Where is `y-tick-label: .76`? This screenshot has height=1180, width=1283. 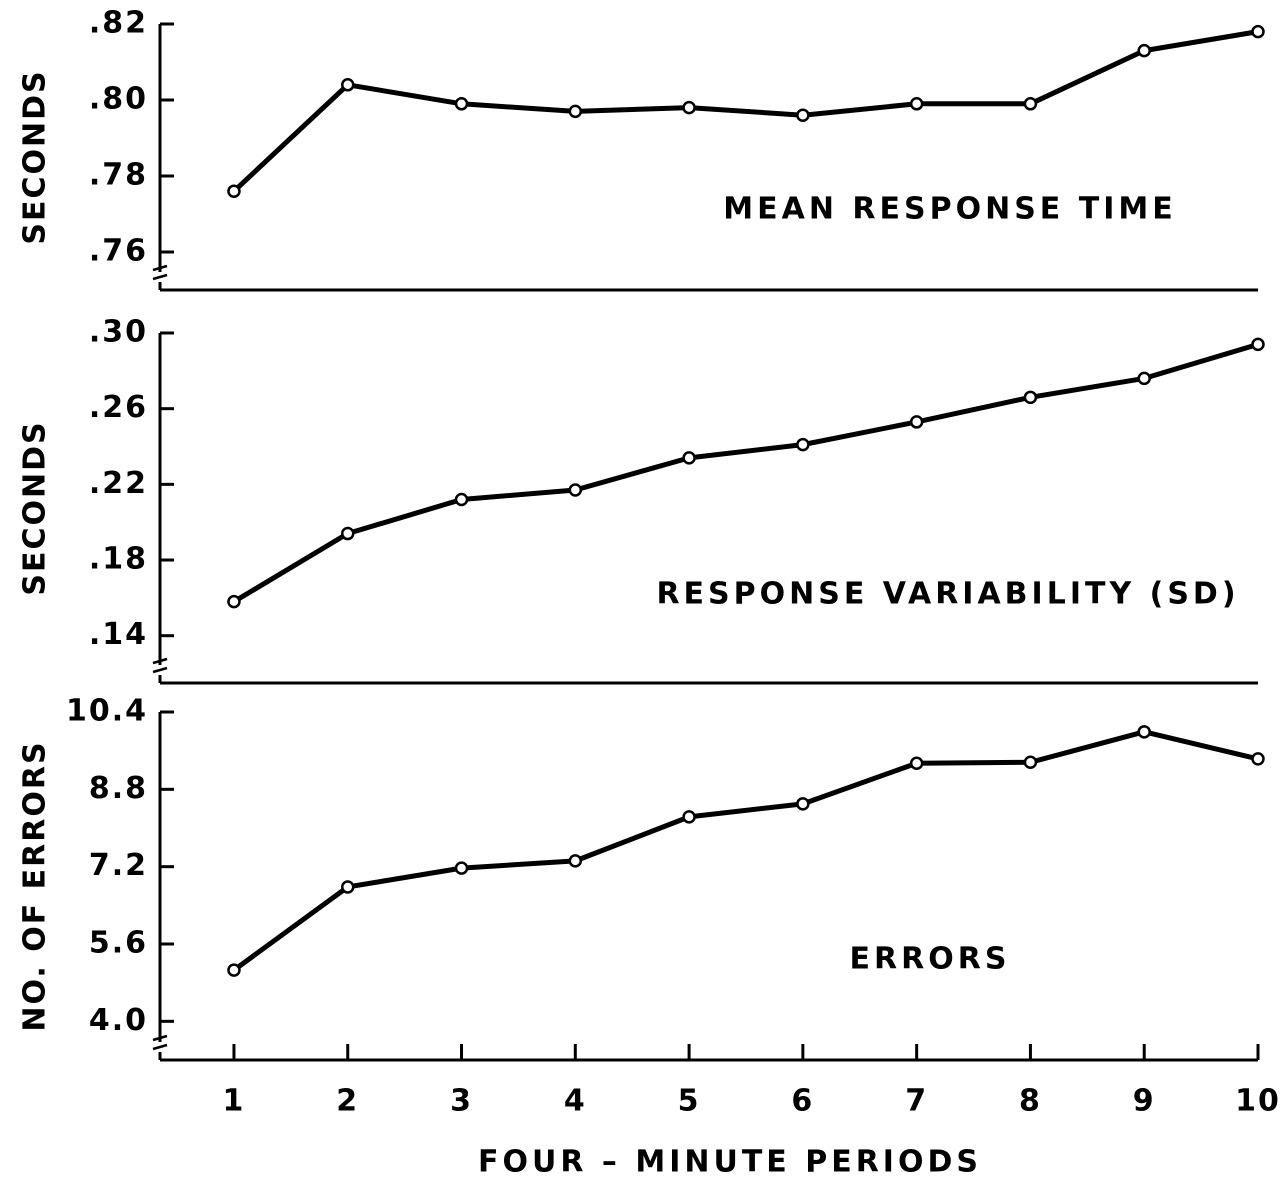
y-tick-label: .76 is located at coordinates (118, 251).